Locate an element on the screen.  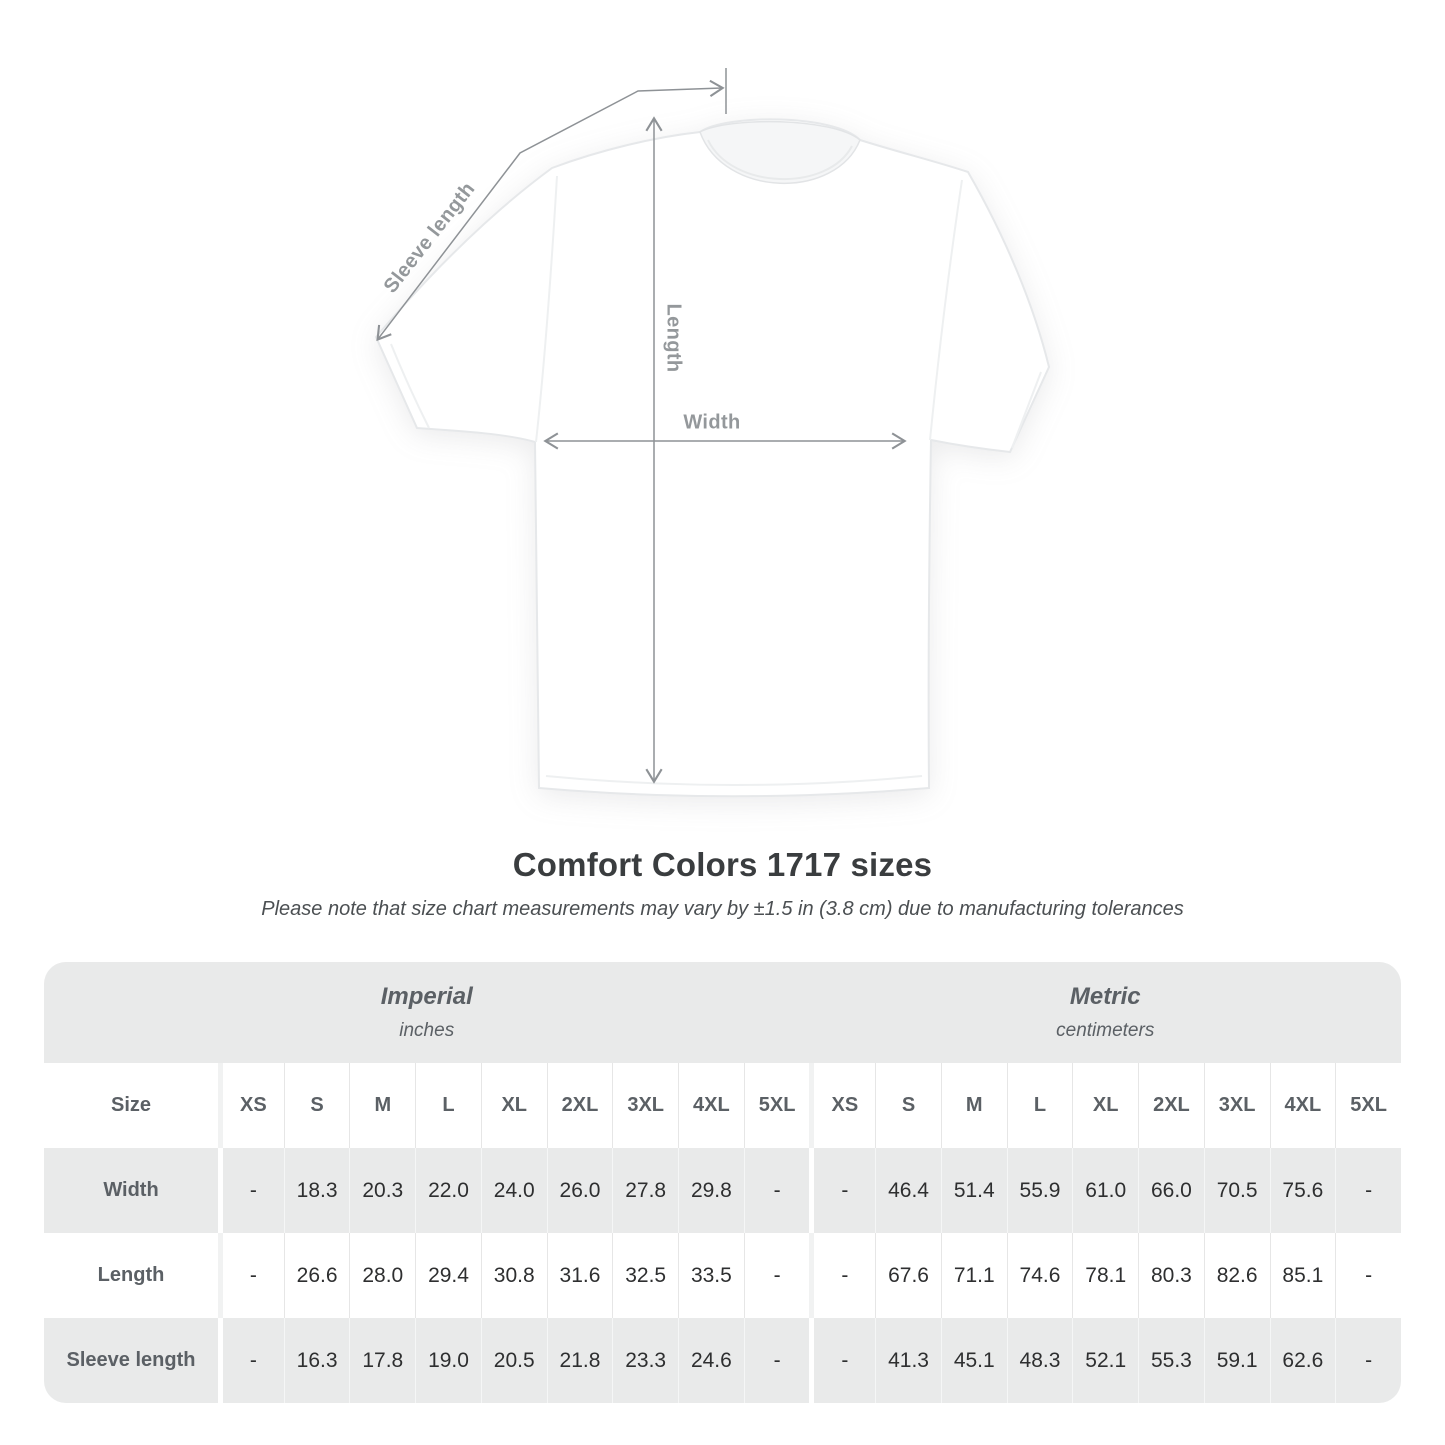
table-cell: 59.1 is located at coordinates (1236, 1360).